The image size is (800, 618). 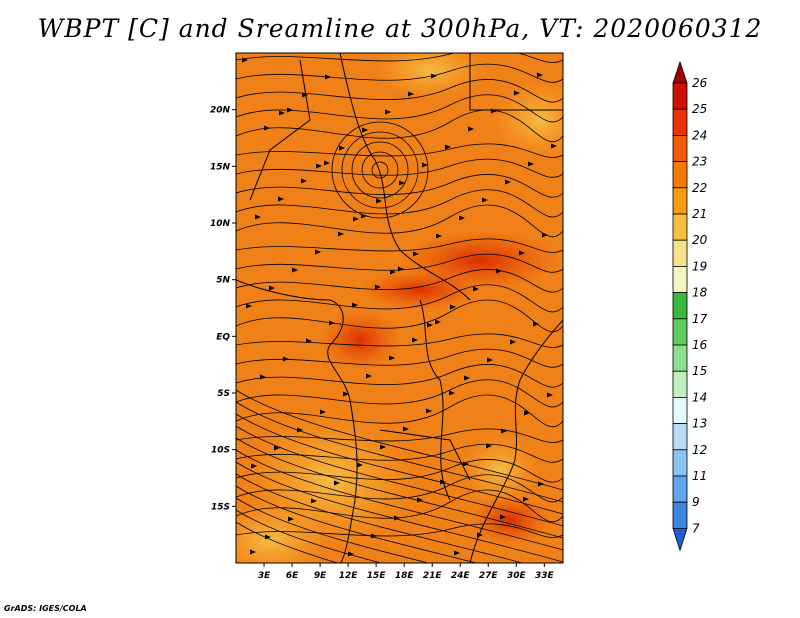 I want to click on colorbar-level-label: 19, so click(x=699, y=266).